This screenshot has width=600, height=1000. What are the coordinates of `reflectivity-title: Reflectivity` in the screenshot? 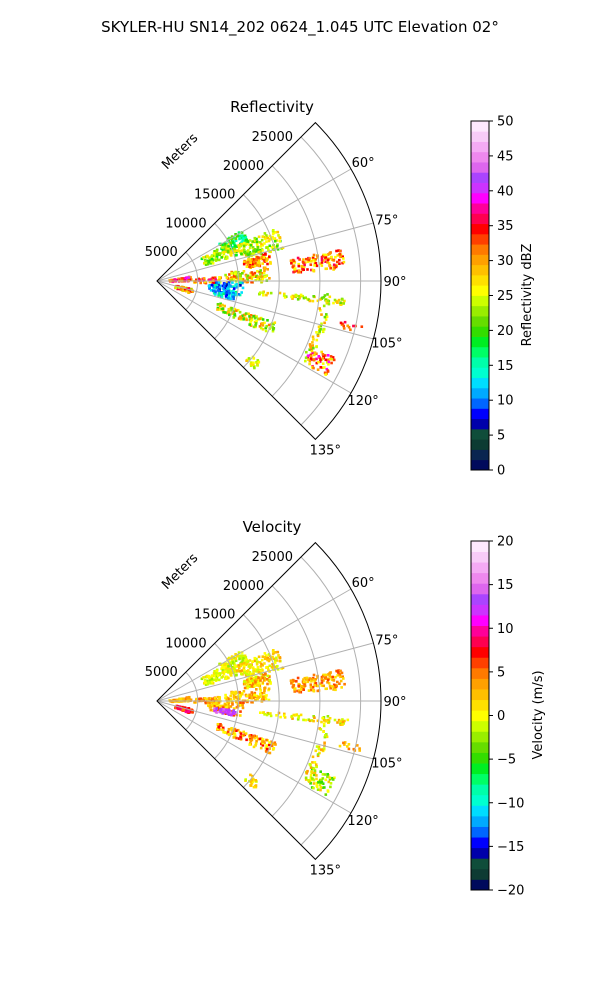 It's located at (272, 107).